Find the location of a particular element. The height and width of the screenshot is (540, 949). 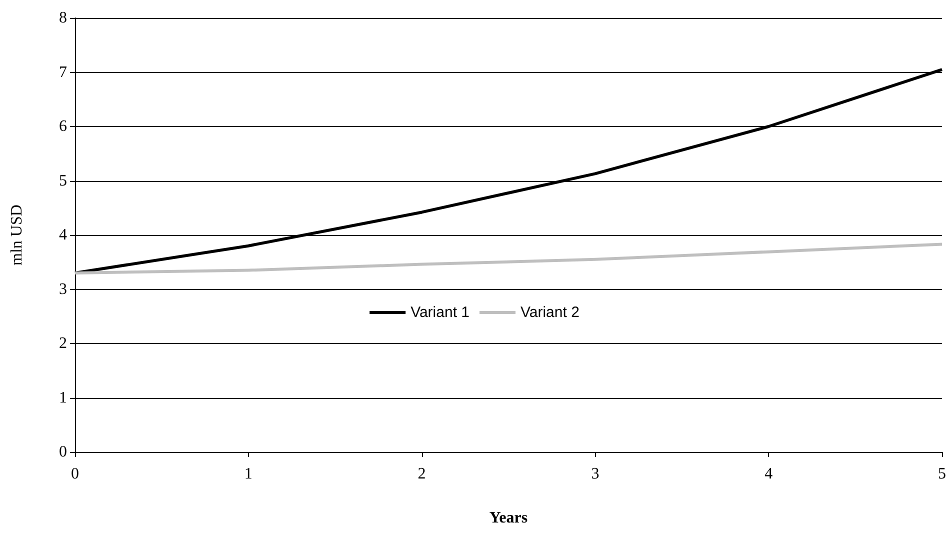

y-tick-label: 3 is located at coordinates (63, 289).